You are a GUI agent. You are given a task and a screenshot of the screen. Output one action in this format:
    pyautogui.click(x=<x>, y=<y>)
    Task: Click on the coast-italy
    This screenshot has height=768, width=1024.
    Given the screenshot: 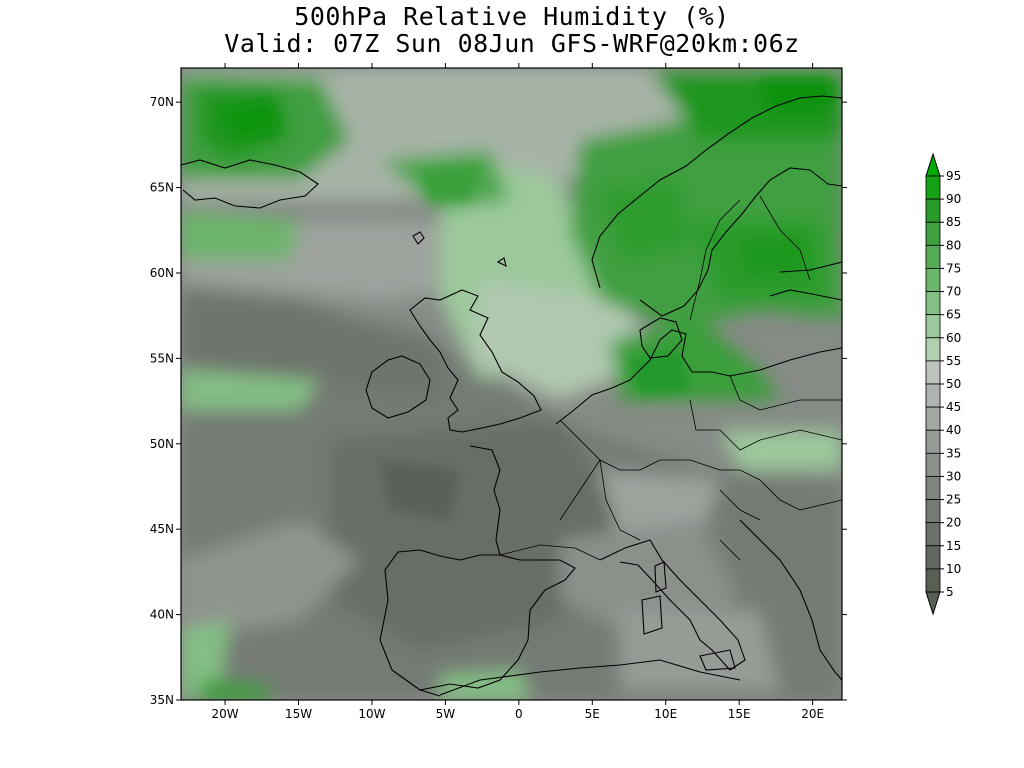 What is the action you would take?
    pyautogui.click(x=672, y=605)
    